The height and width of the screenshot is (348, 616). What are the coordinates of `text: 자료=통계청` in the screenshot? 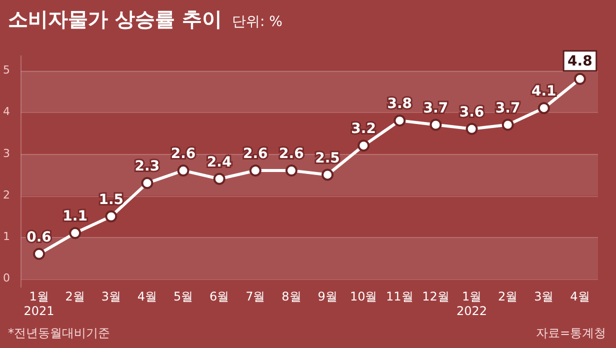 It's located at (571, 333).